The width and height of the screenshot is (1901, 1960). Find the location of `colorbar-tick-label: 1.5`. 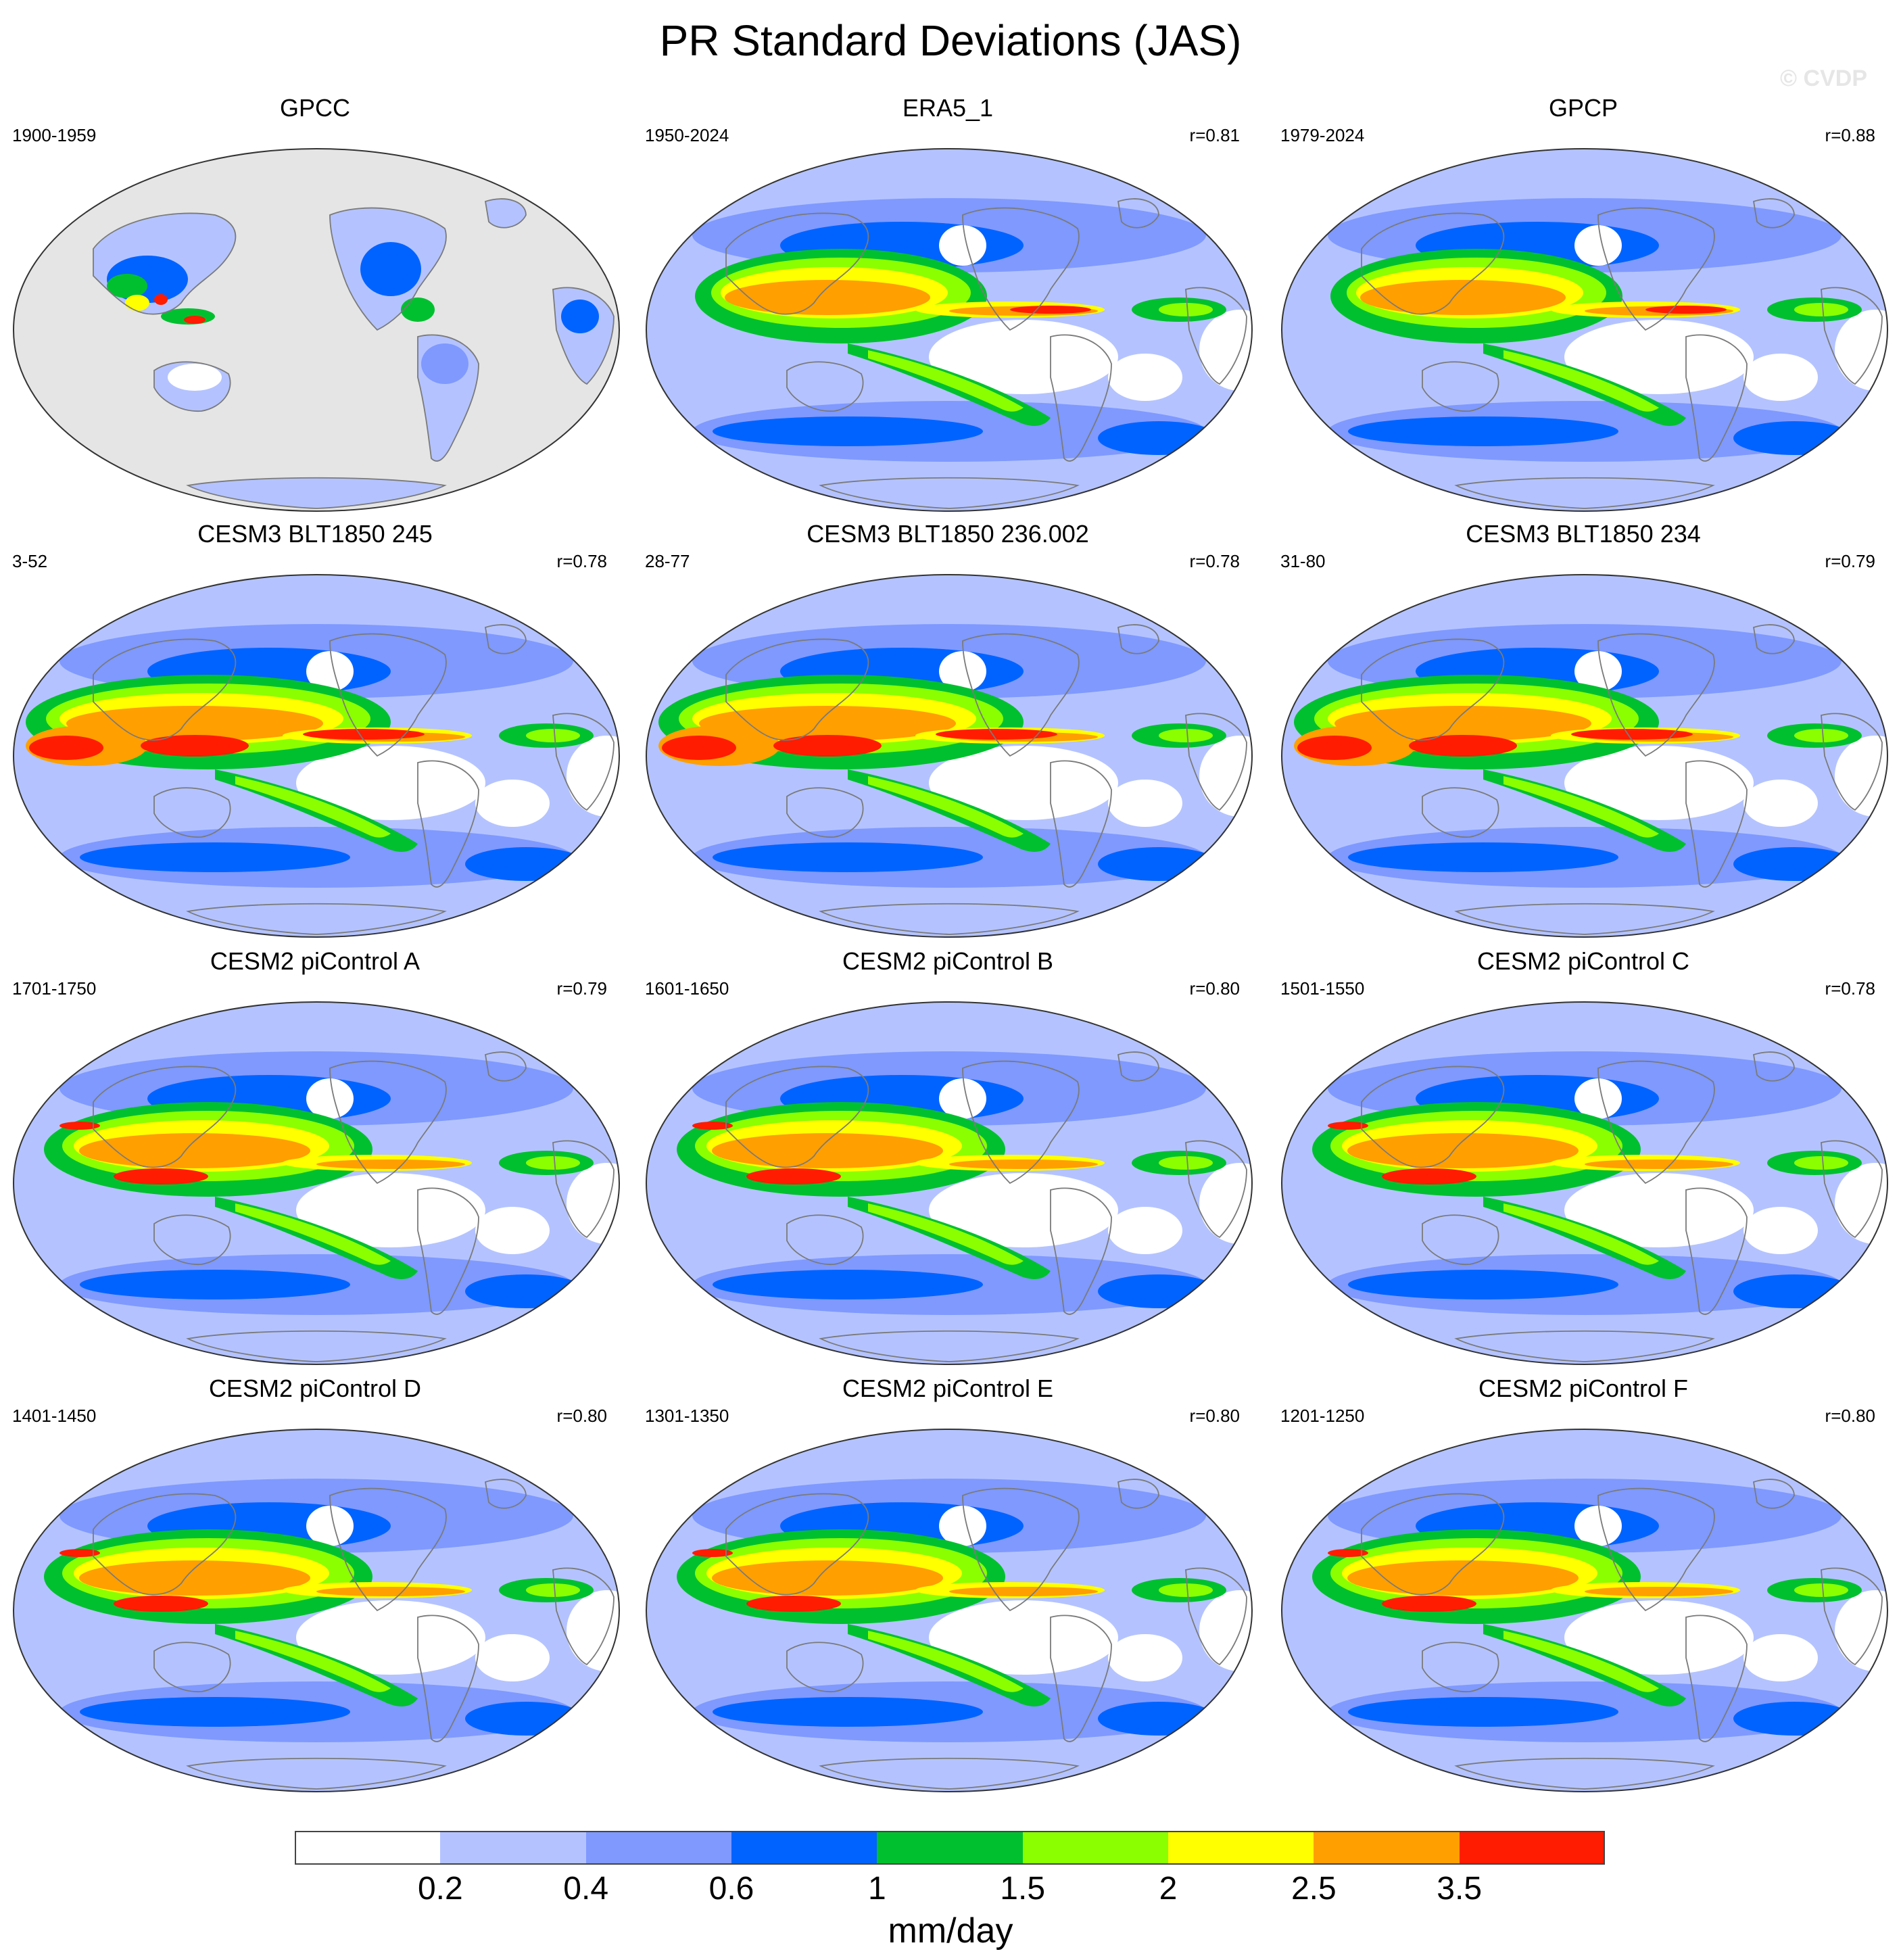

colorbar-tick-label: 1.5 is located at coordinates (1023, 1889).